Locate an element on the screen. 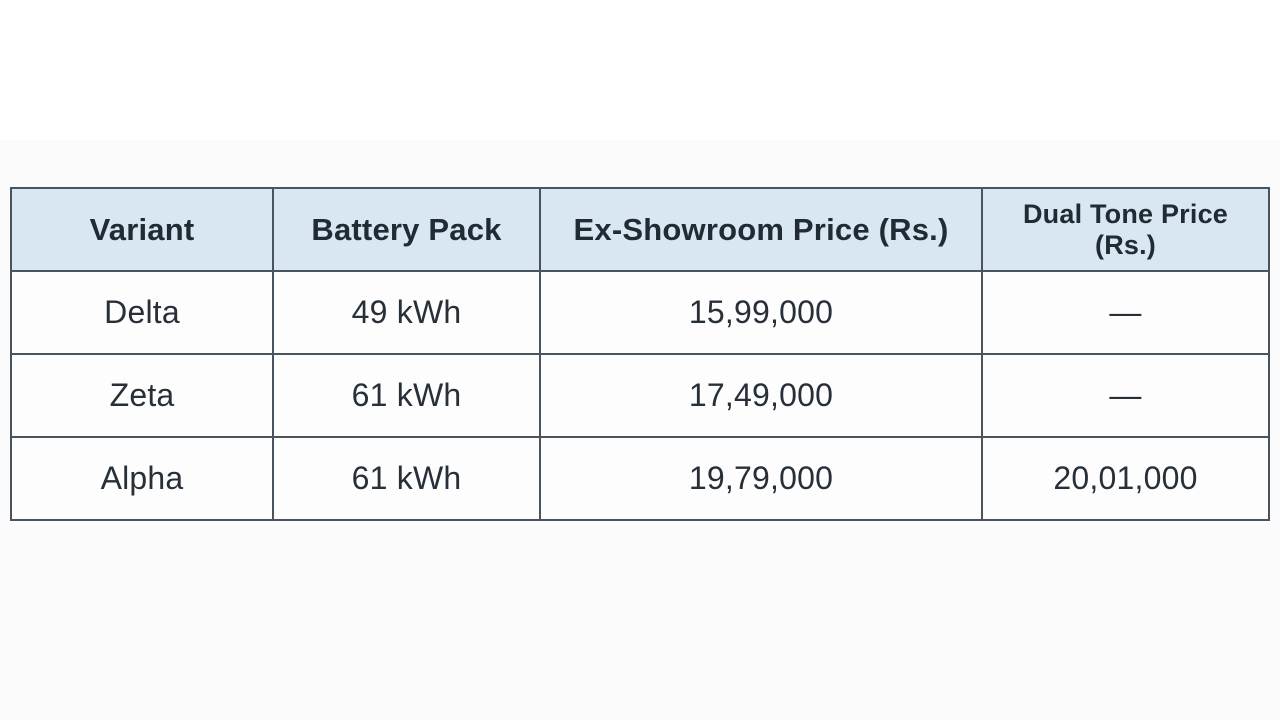  cell-ex-showroom-price: 19,79,000 is located at coordinates (761, 478).